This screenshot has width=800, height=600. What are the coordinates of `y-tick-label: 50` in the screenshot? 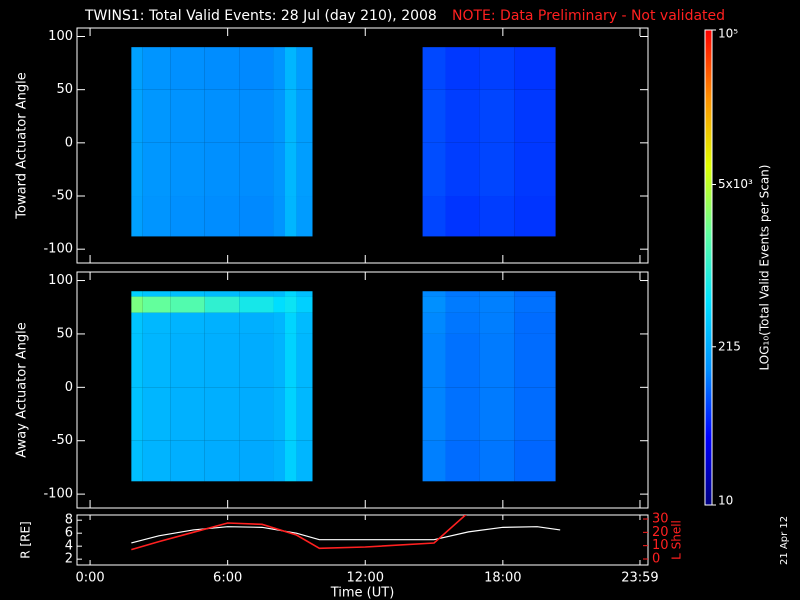 It's located at (64, 89).